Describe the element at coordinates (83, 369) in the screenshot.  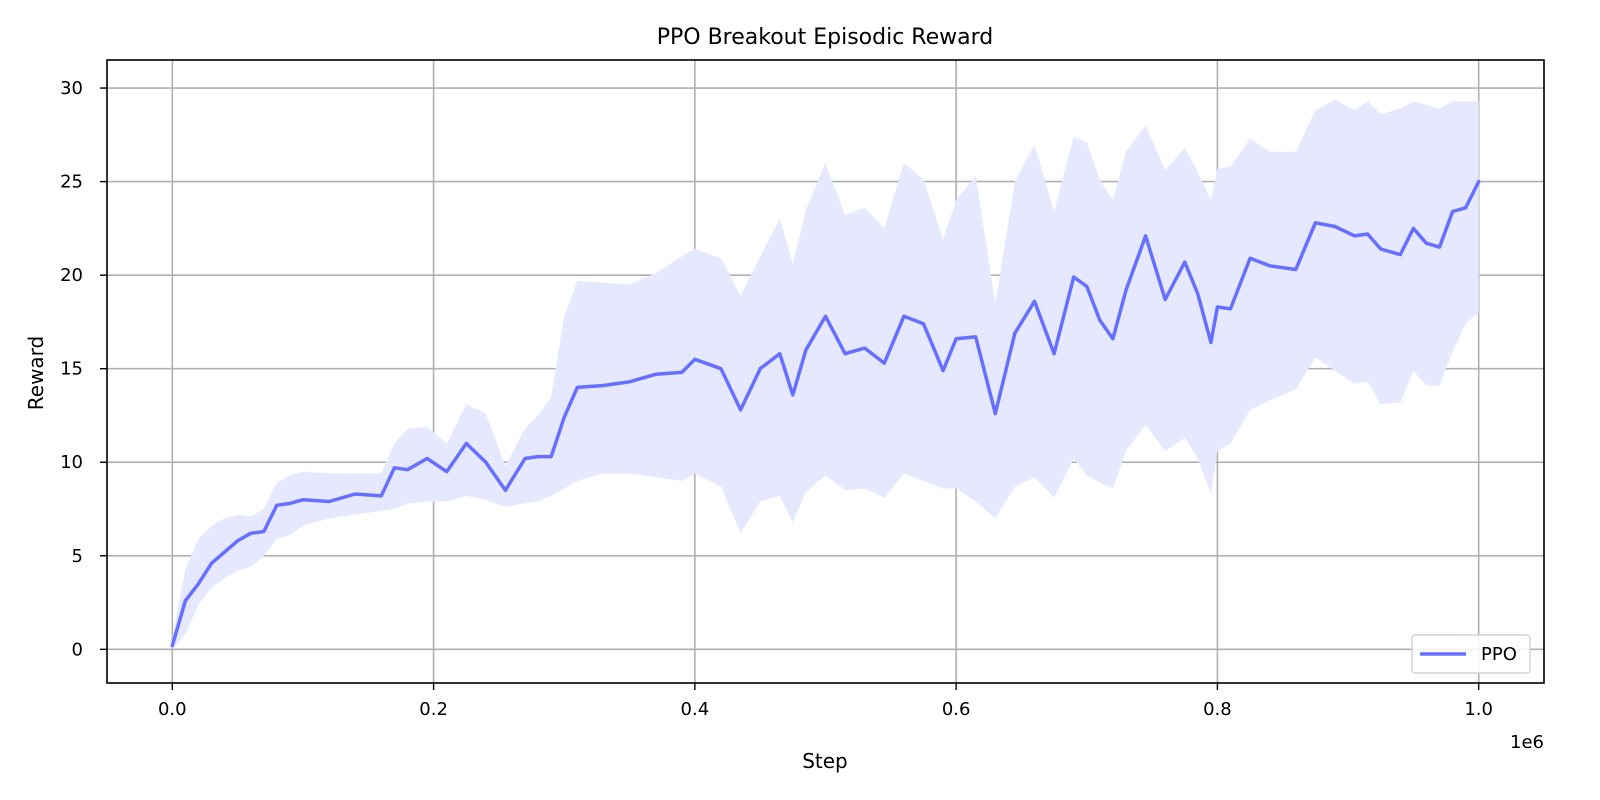
I see `y-axis-ticks: 0 5 10 15 20 25 30` at that location.